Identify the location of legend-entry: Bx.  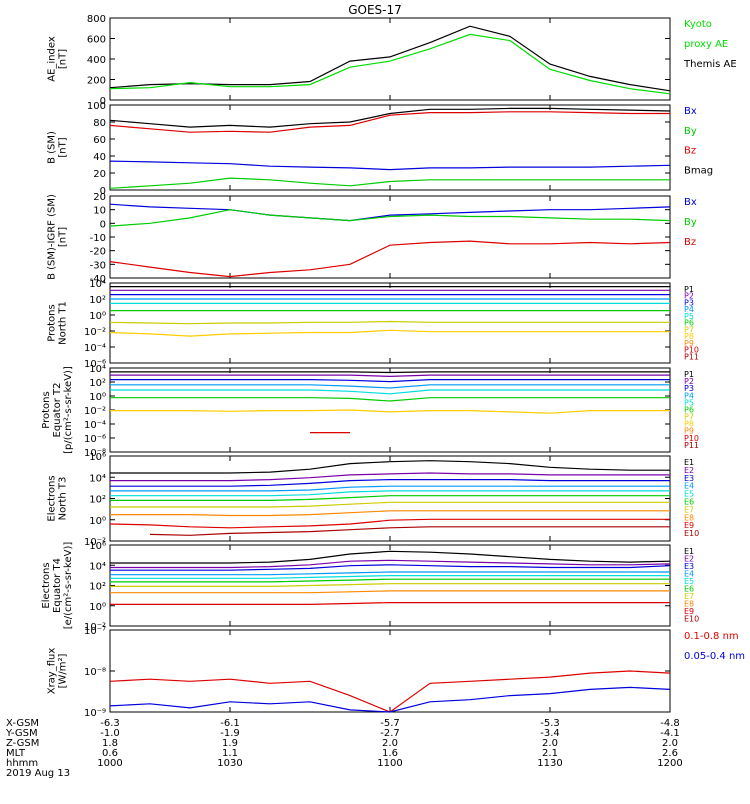
(690, 111).